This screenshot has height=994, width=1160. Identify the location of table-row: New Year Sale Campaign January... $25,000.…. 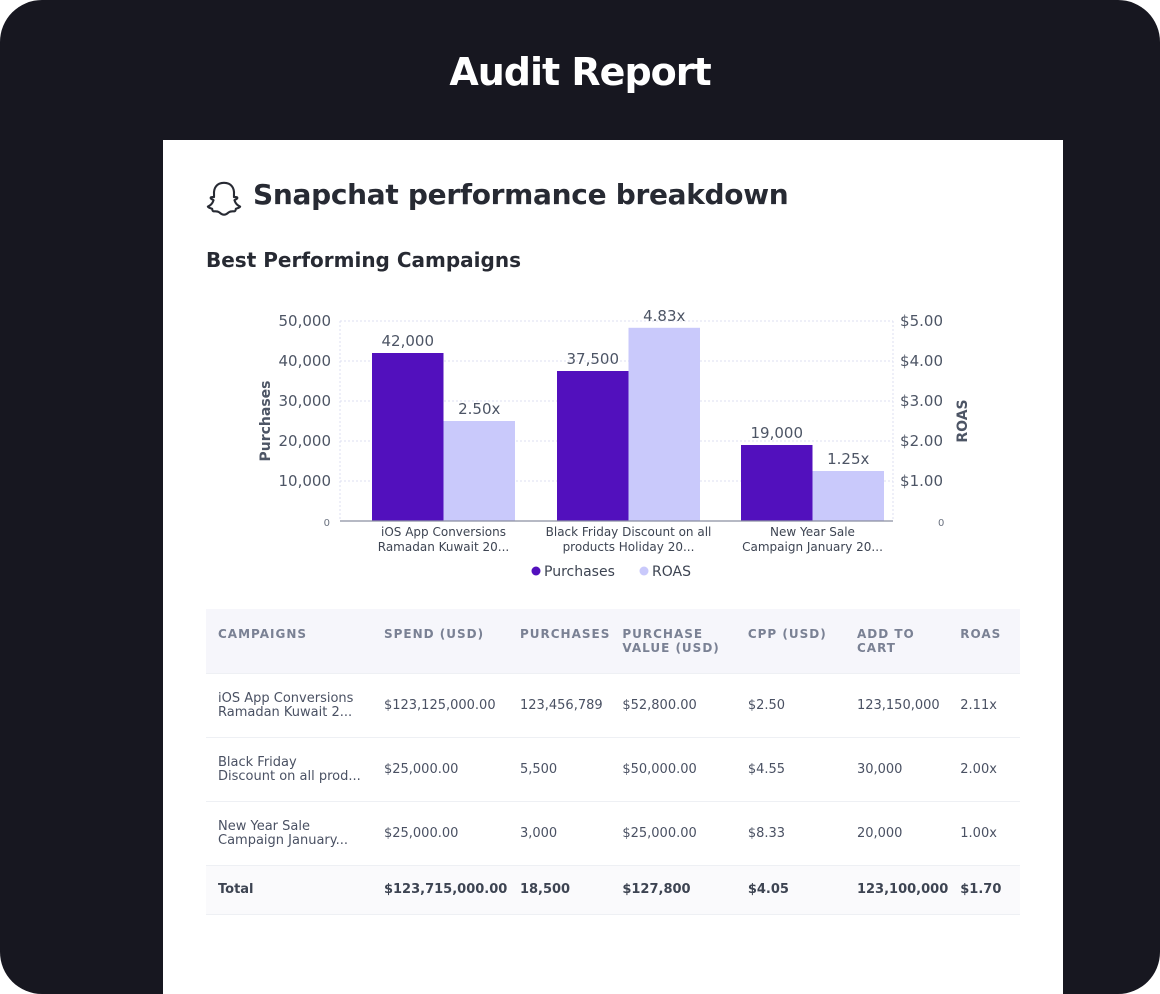
(613, 833).